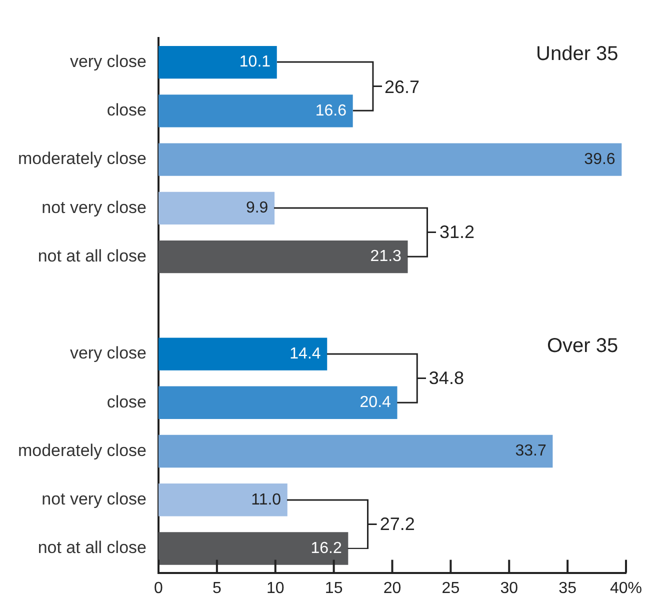 This screenshot has height=608, width=652. I want to click on annotation: 31.2, so click(456, 232).